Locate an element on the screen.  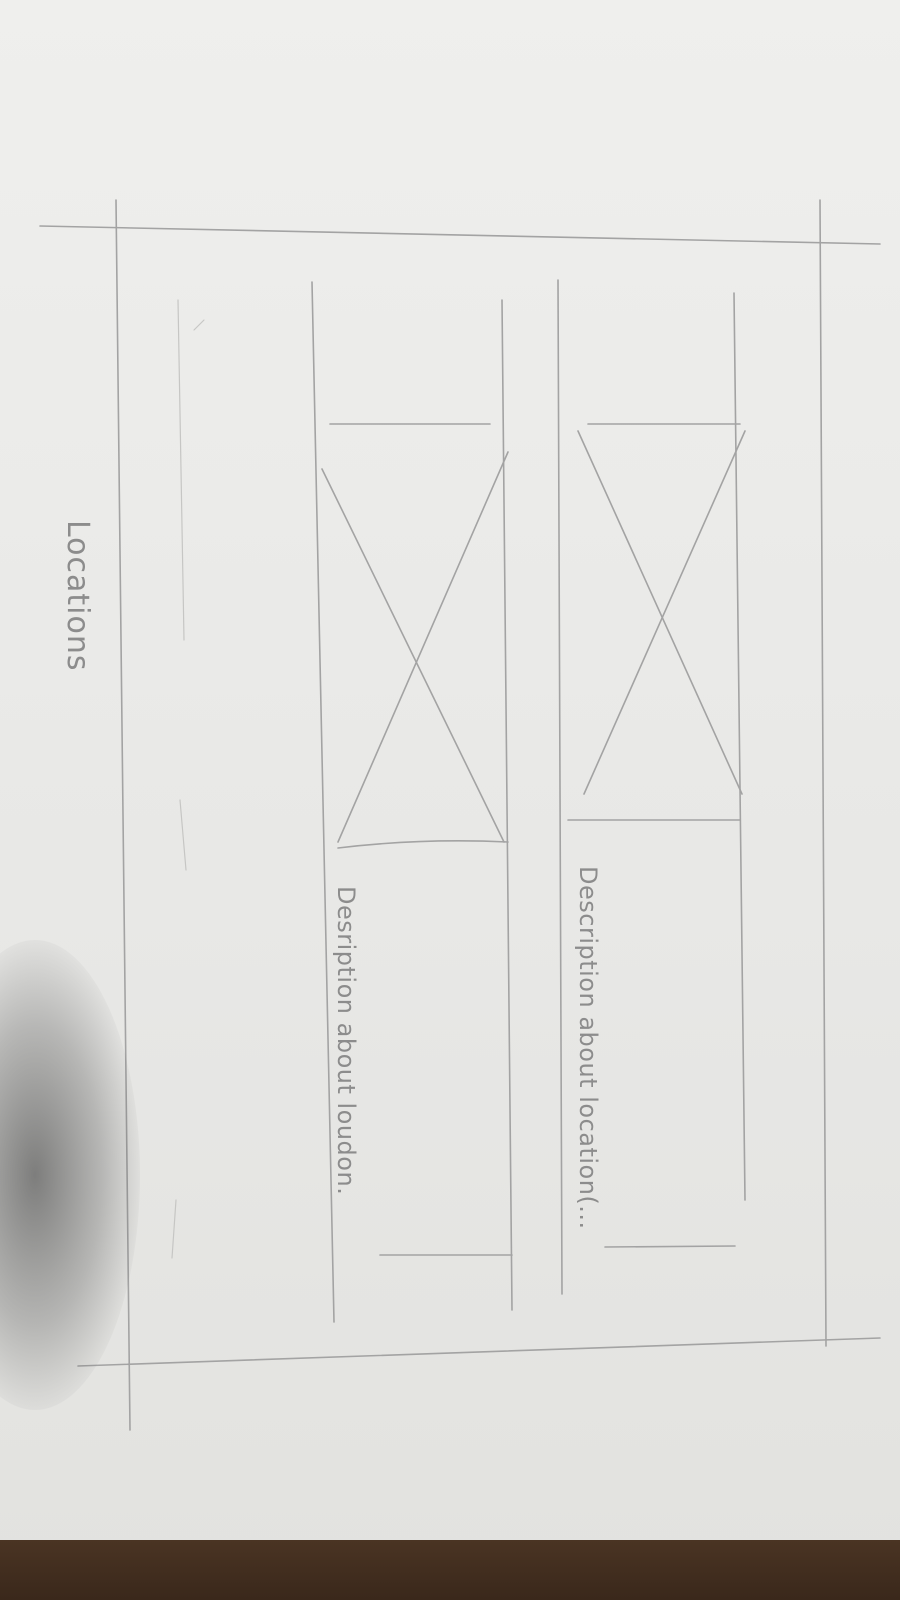
location-card-2-description: Desription about loudon. is located at coordinates (346, 1040).